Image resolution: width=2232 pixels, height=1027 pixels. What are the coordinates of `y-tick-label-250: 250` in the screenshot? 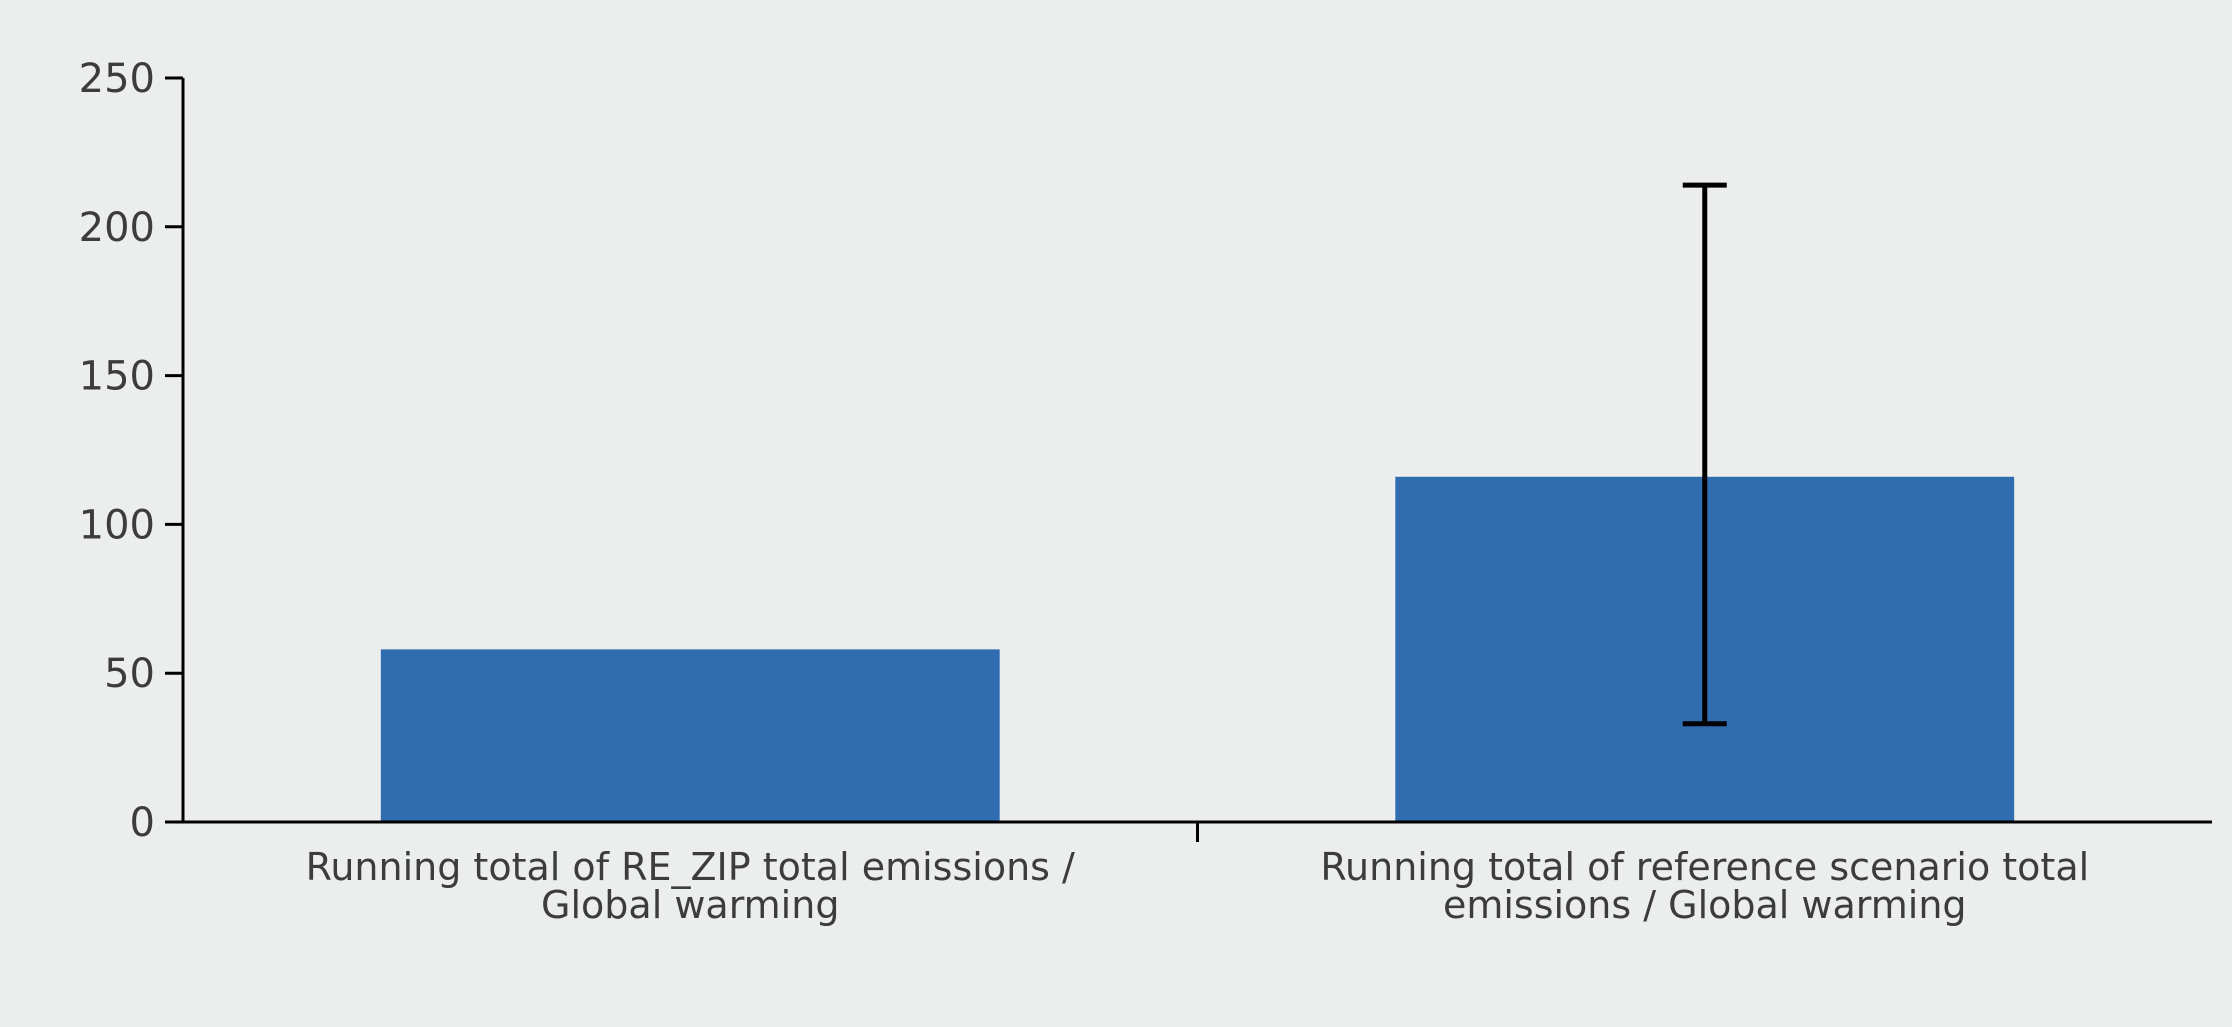 It's located at (117, 79).